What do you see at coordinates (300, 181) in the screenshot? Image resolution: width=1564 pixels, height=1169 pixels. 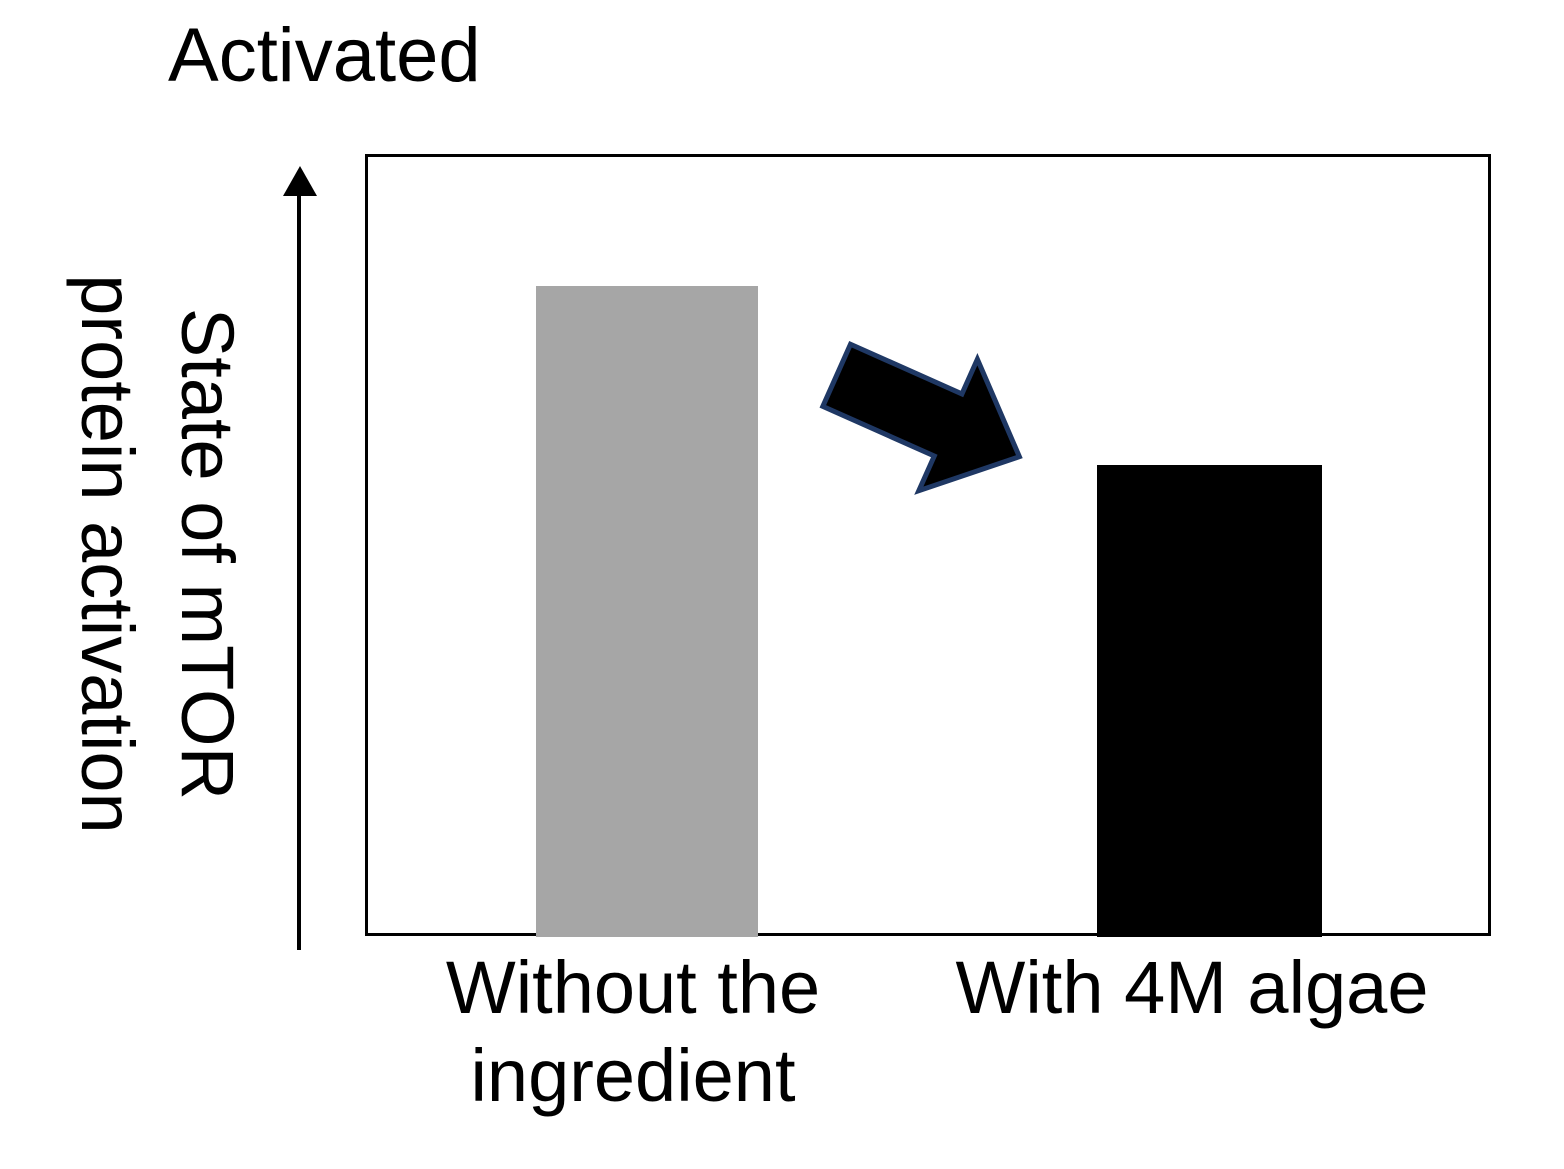 I see `y-axis-arrowhead-up-icon` at bounding box center [300, 181].